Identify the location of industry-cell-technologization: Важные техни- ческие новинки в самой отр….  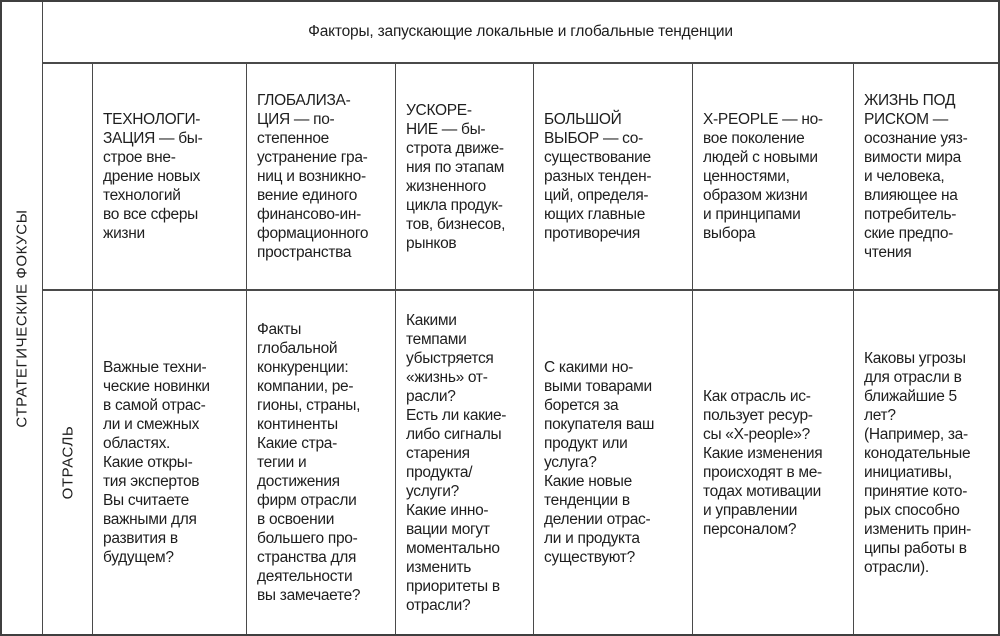
(169, 462).